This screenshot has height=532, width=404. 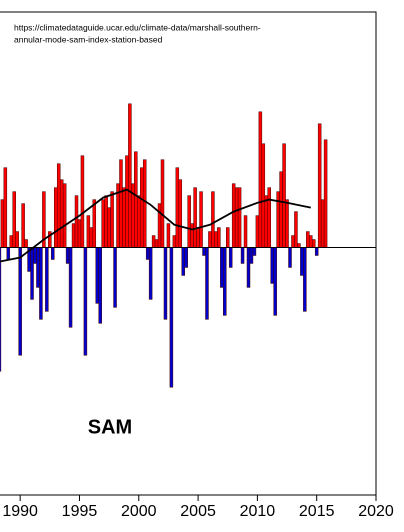 What do you see at coordinates (155, 225) in the screenshot?
I see `smooth-line` at bounding box center [155, 225].